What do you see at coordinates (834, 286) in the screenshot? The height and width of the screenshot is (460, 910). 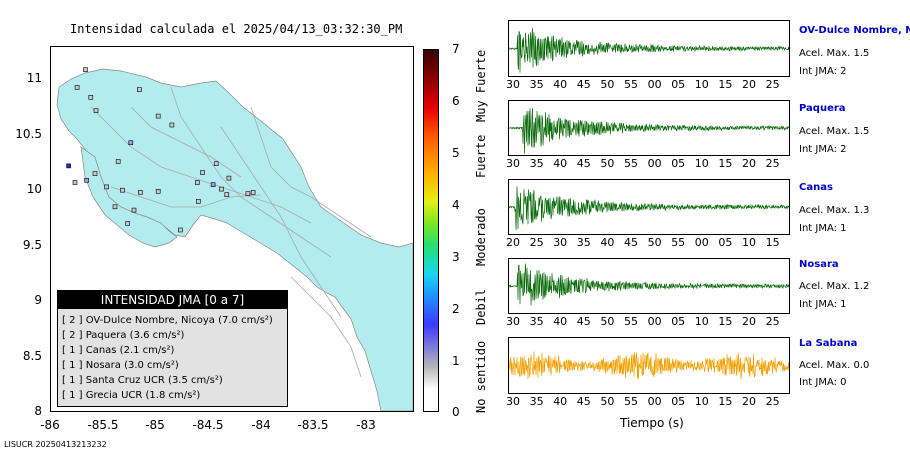 I see `station-accel: Acel. Max. 1.2` at bounding box center [834, 286].